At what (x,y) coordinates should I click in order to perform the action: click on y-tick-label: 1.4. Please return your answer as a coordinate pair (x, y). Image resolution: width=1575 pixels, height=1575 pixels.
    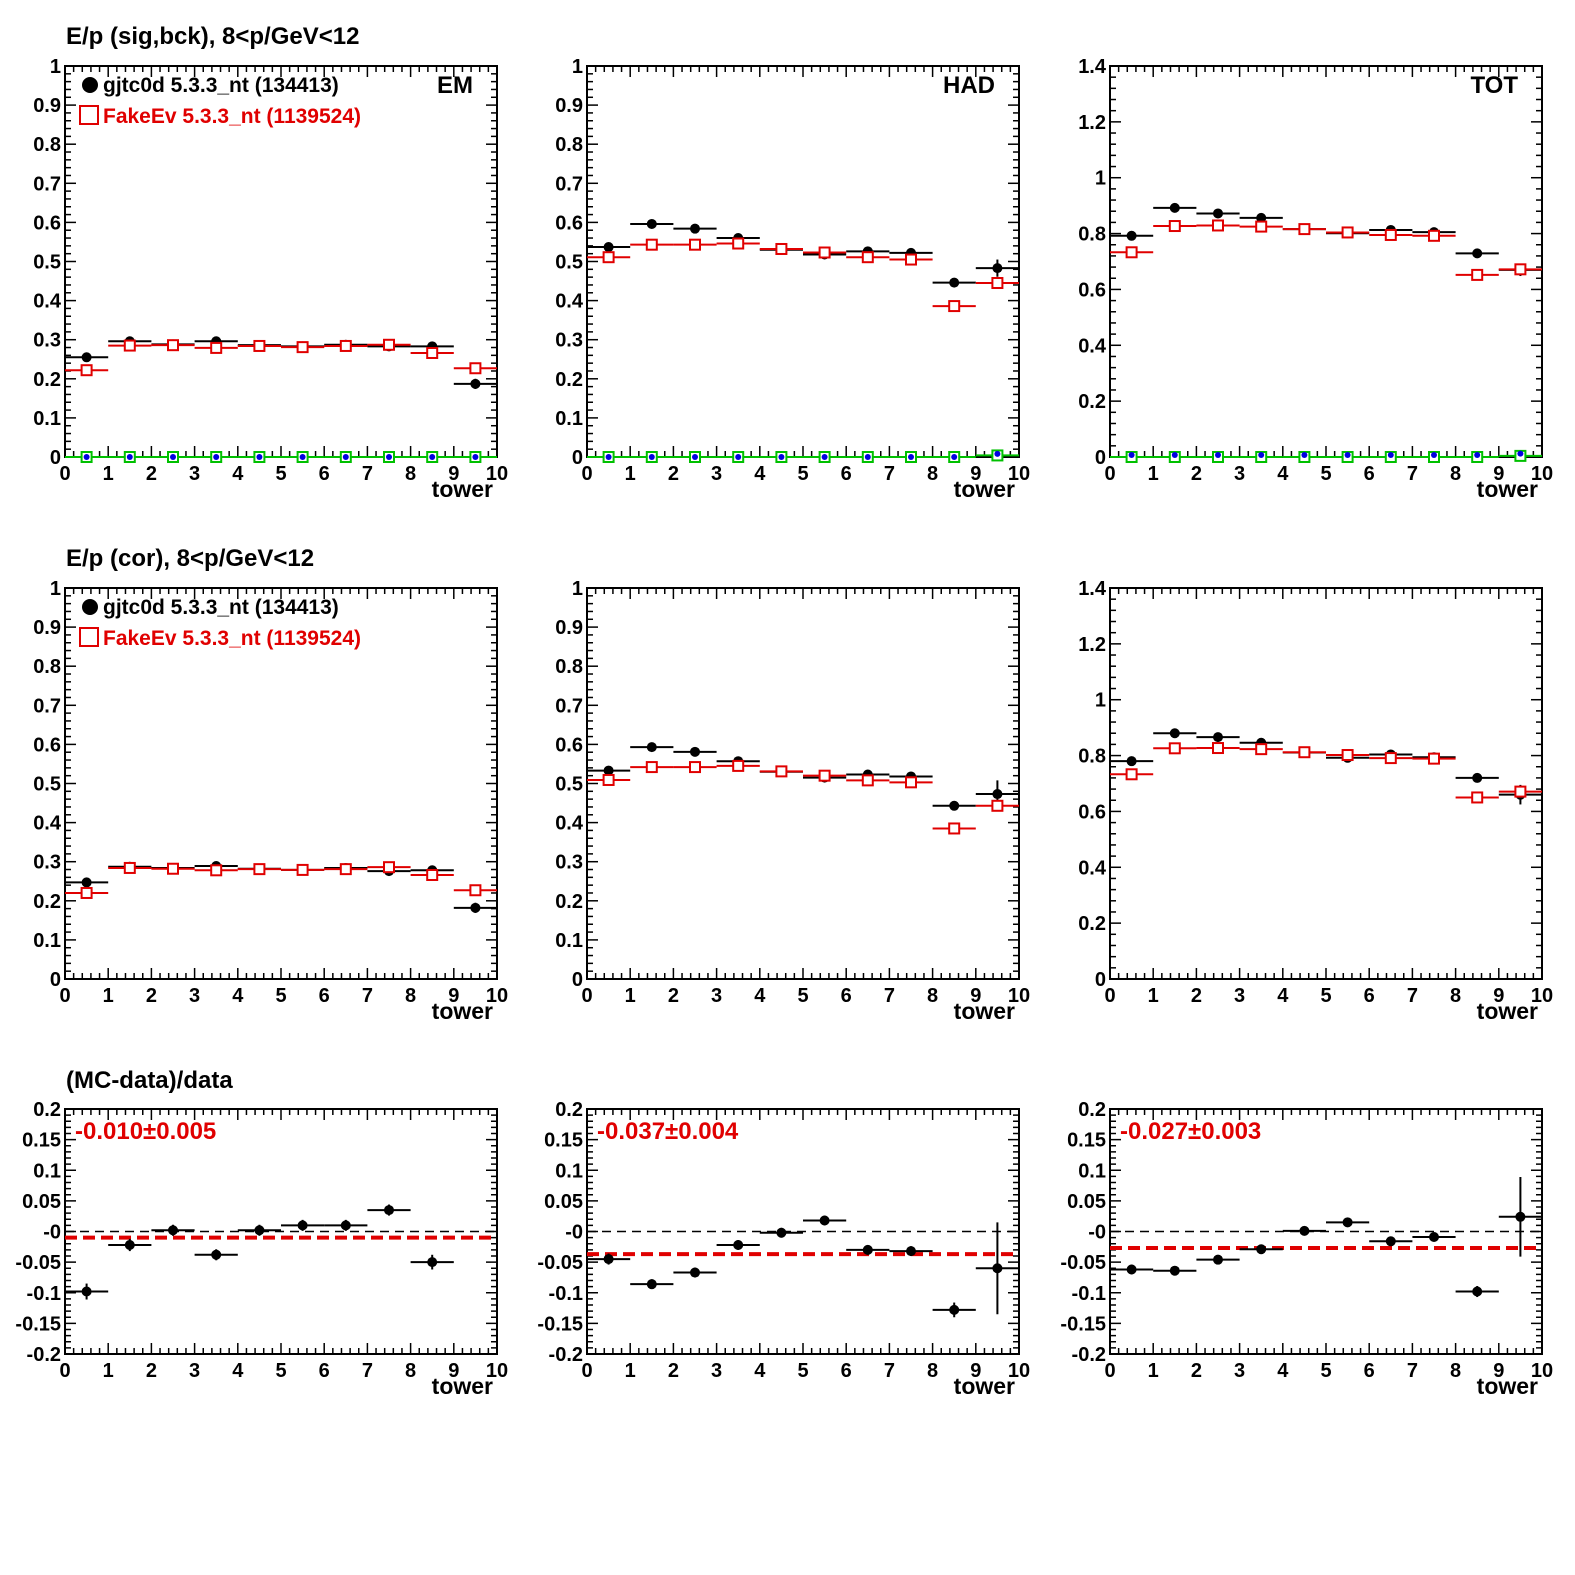
    Looking at the image, I should click on (1092, 67).